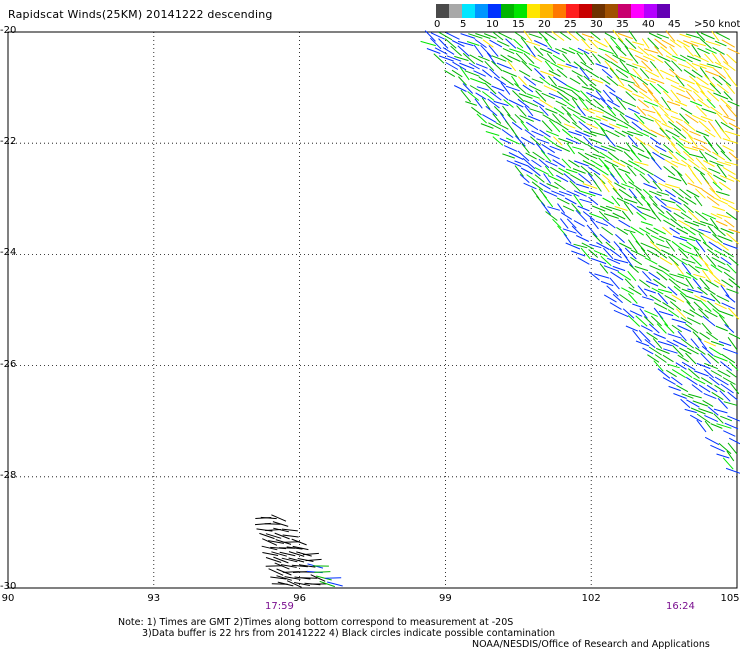 The height and width of the screenshot is (650, 740). I want to click on legend-label-7: 35, so click(622, 24).